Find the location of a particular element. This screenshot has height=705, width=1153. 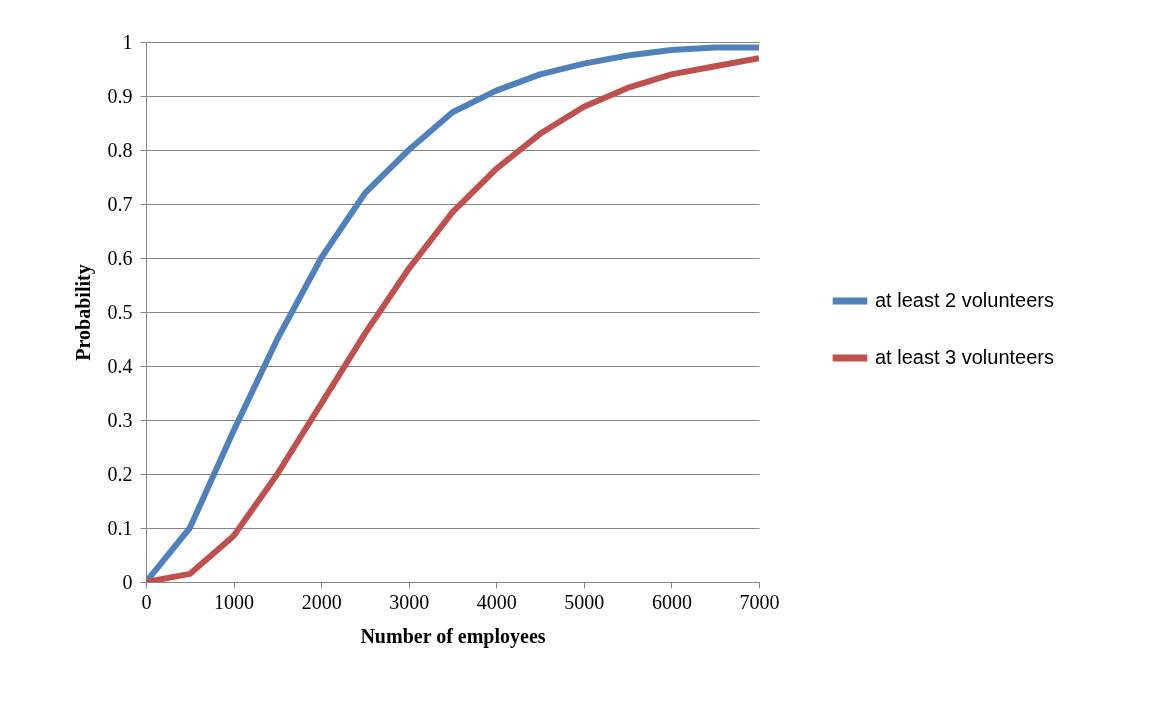

x-tick-label: 5000 is located at coordinates (584, 601).